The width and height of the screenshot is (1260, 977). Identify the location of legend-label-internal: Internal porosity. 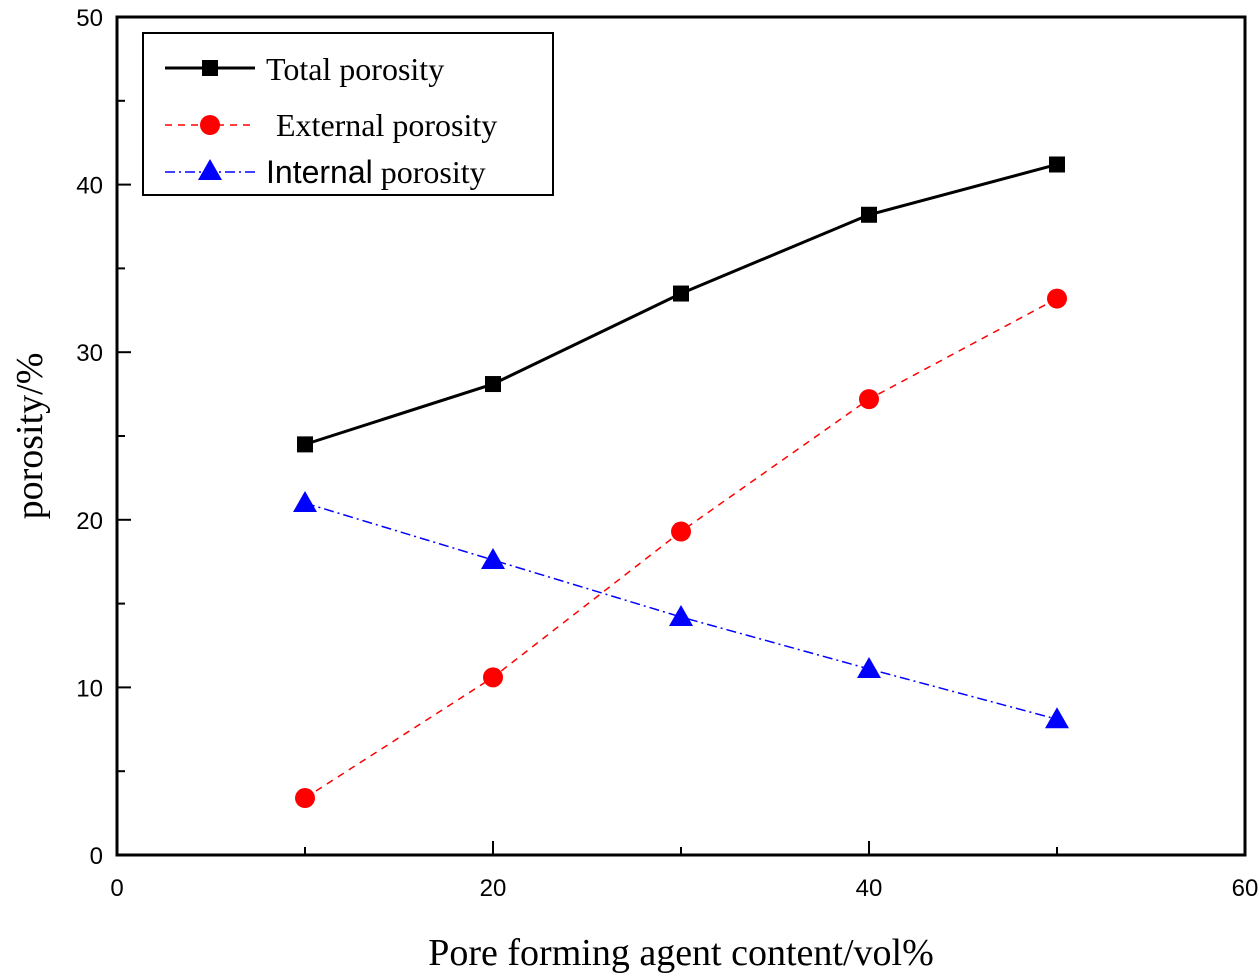
(376, 172).